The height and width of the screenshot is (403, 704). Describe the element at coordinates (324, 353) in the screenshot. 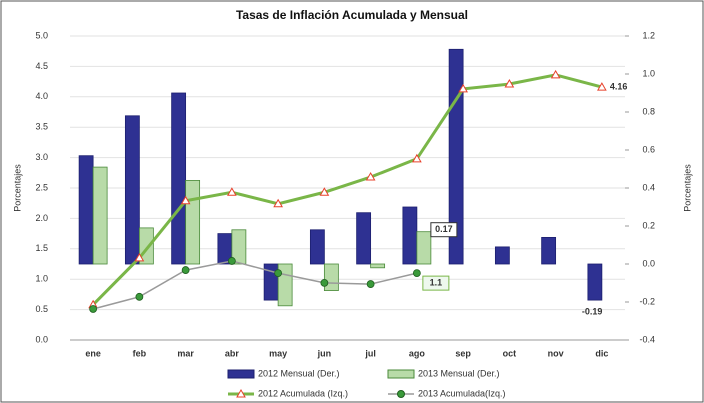

I see `x-tick-label: jun` at that location.